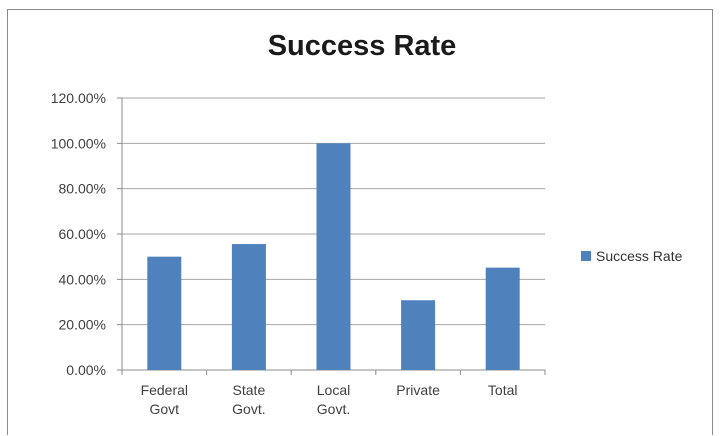 The width and height of the screenshot is (724, 436). Describe the element at coordinates (639, 256) in the screenshot. I see `legend-label: Success Rate` at that location.